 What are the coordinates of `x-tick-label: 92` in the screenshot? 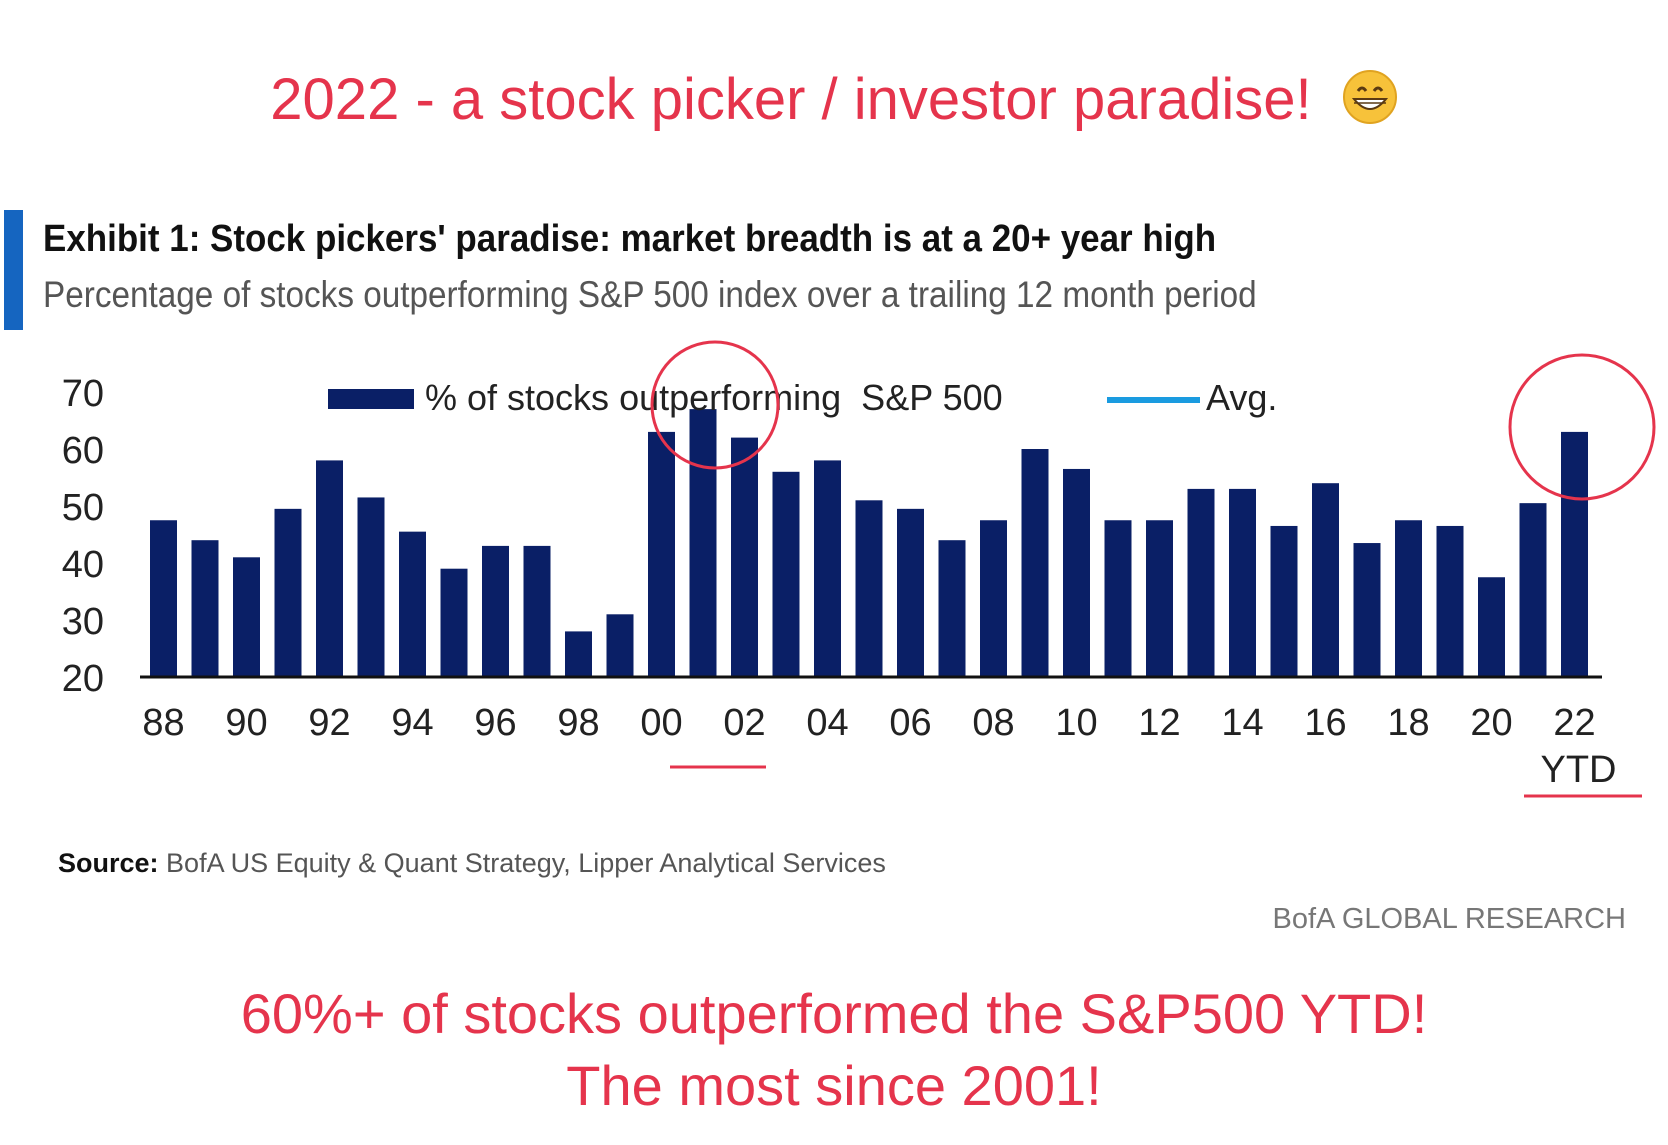 It's located at (329, 723).